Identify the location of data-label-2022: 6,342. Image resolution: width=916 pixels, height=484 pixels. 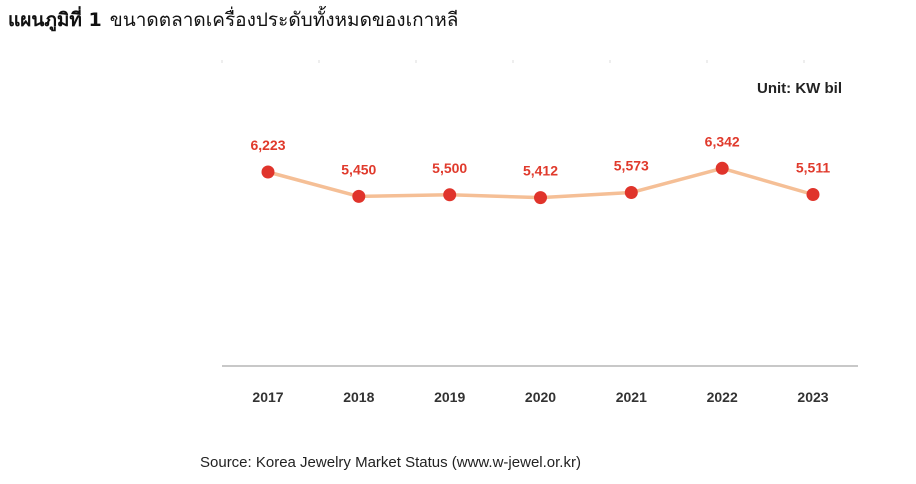
(722, 141).